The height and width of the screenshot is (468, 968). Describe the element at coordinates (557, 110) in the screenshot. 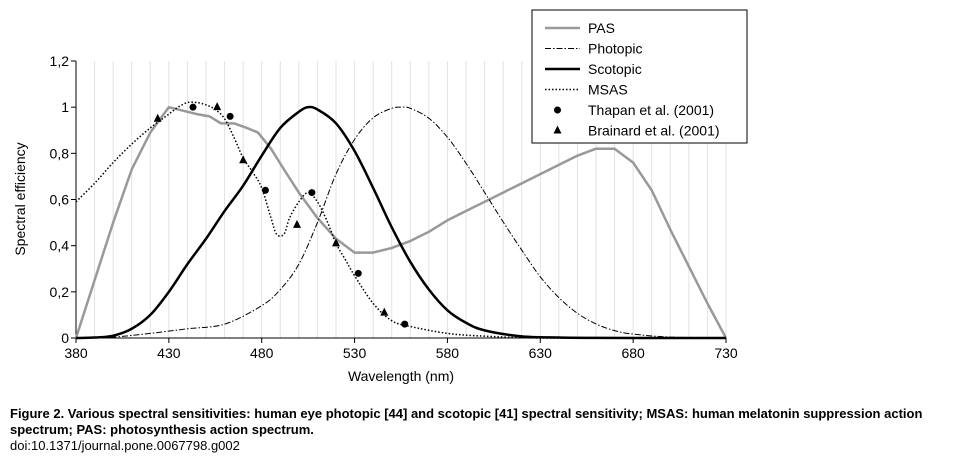

I see `legend-marker-thapan` at that location.